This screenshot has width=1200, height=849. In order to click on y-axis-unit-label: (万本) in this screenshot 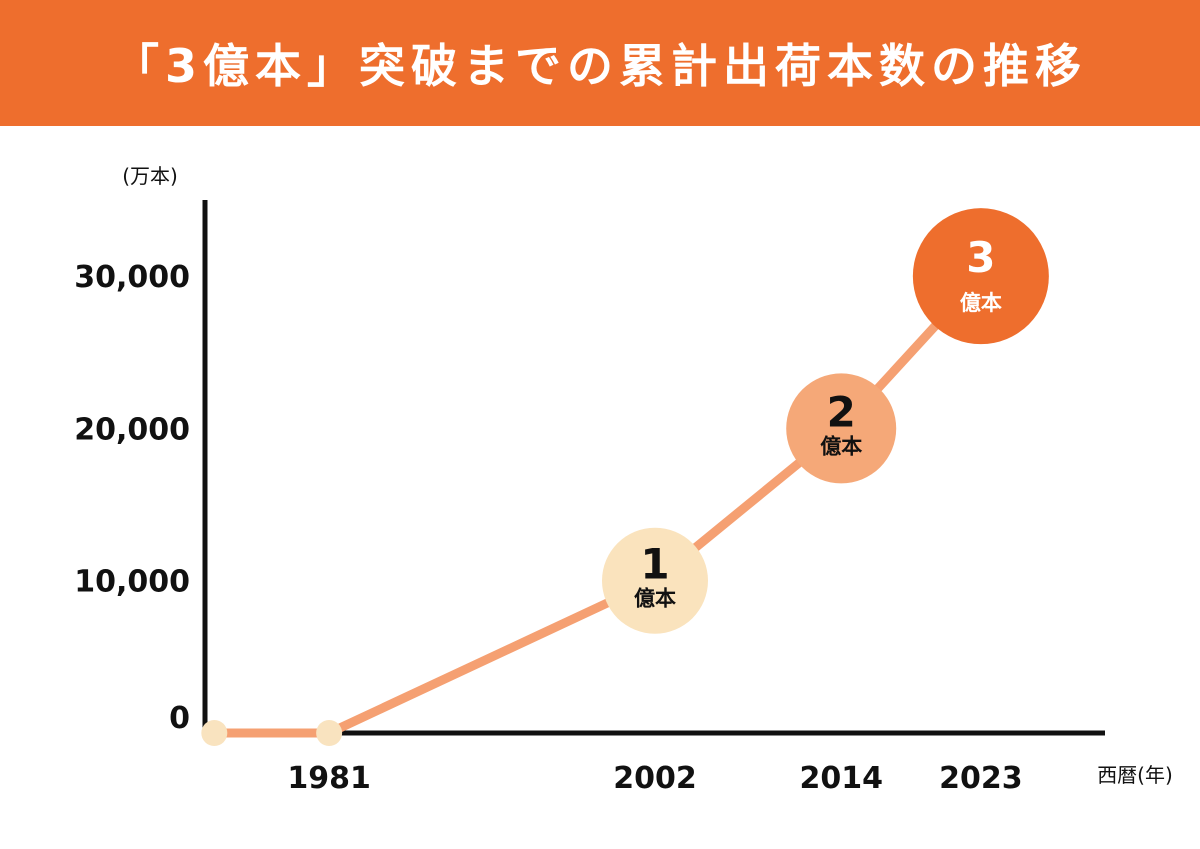, I will do `click(150, 176)`.